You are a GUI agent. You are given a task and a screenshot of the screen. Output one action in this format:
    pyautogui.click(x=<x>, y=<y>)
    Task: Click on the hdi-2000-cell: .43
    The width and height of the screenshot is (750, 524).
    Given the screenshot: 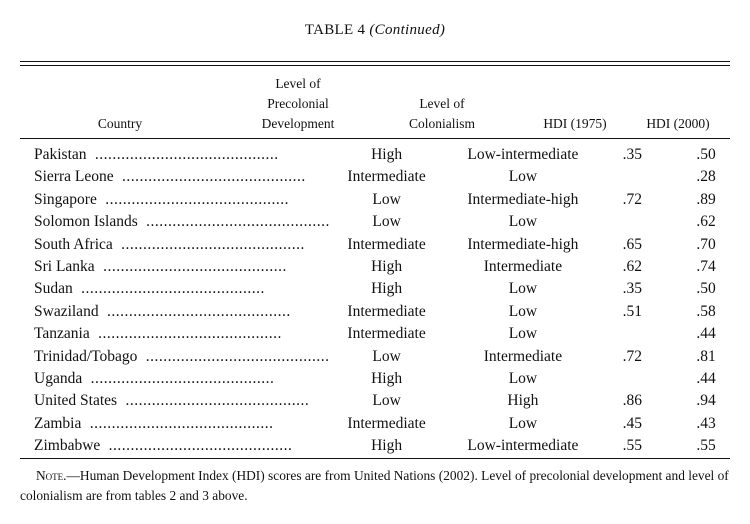 What is the action you would take?
    pyautogui.click(x=706, y=423)
    